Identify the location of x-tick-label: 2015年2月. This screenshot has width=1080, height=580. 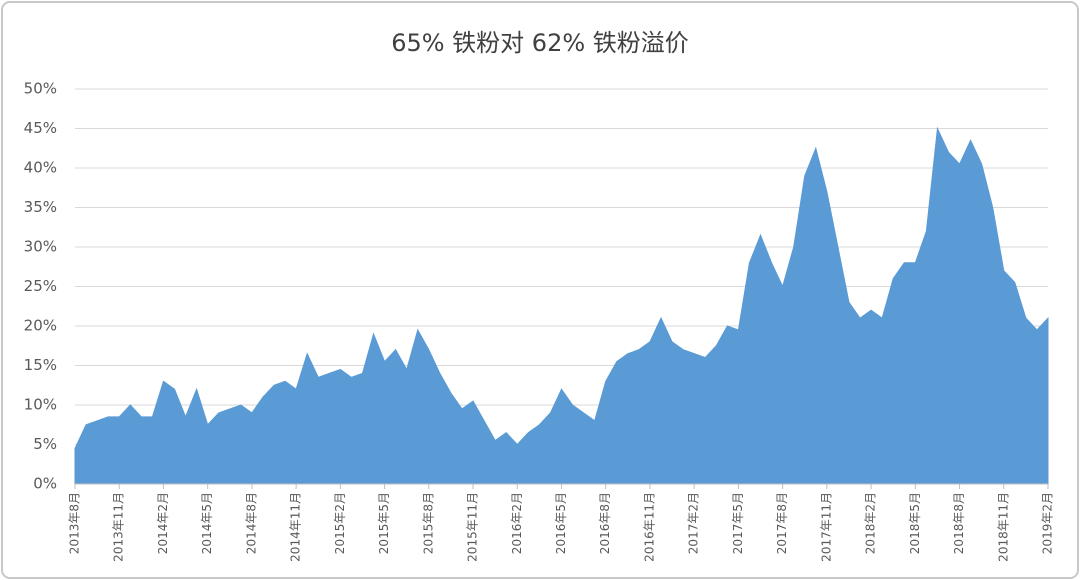
(340, 523).